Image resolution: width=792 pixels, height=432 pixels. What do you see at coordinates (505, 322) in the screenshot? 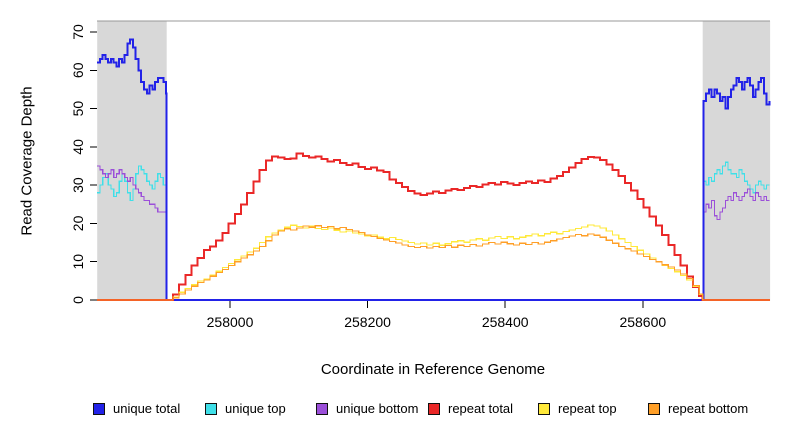
I see `x-tick-label: 258400` at bounding box center [505, 322].